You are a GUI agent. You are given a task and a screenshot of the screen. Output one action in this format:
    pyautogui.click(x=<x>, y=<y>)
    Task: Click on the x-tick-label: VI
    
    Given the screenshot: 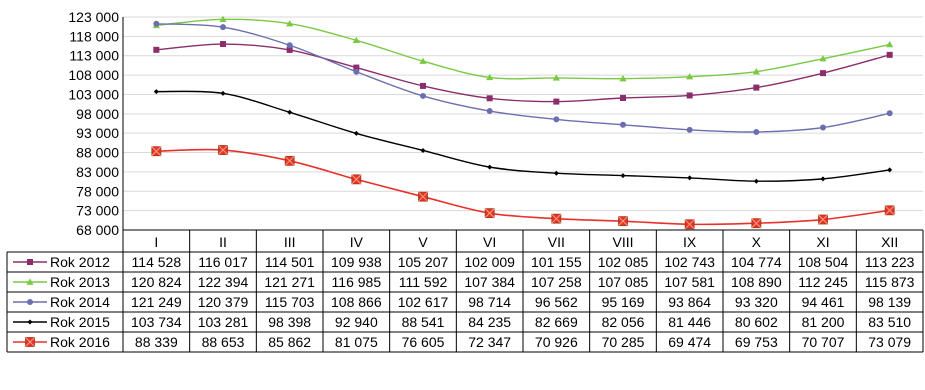 What is the action you would take?
    pyautogui.click(x=489, y=242)
    